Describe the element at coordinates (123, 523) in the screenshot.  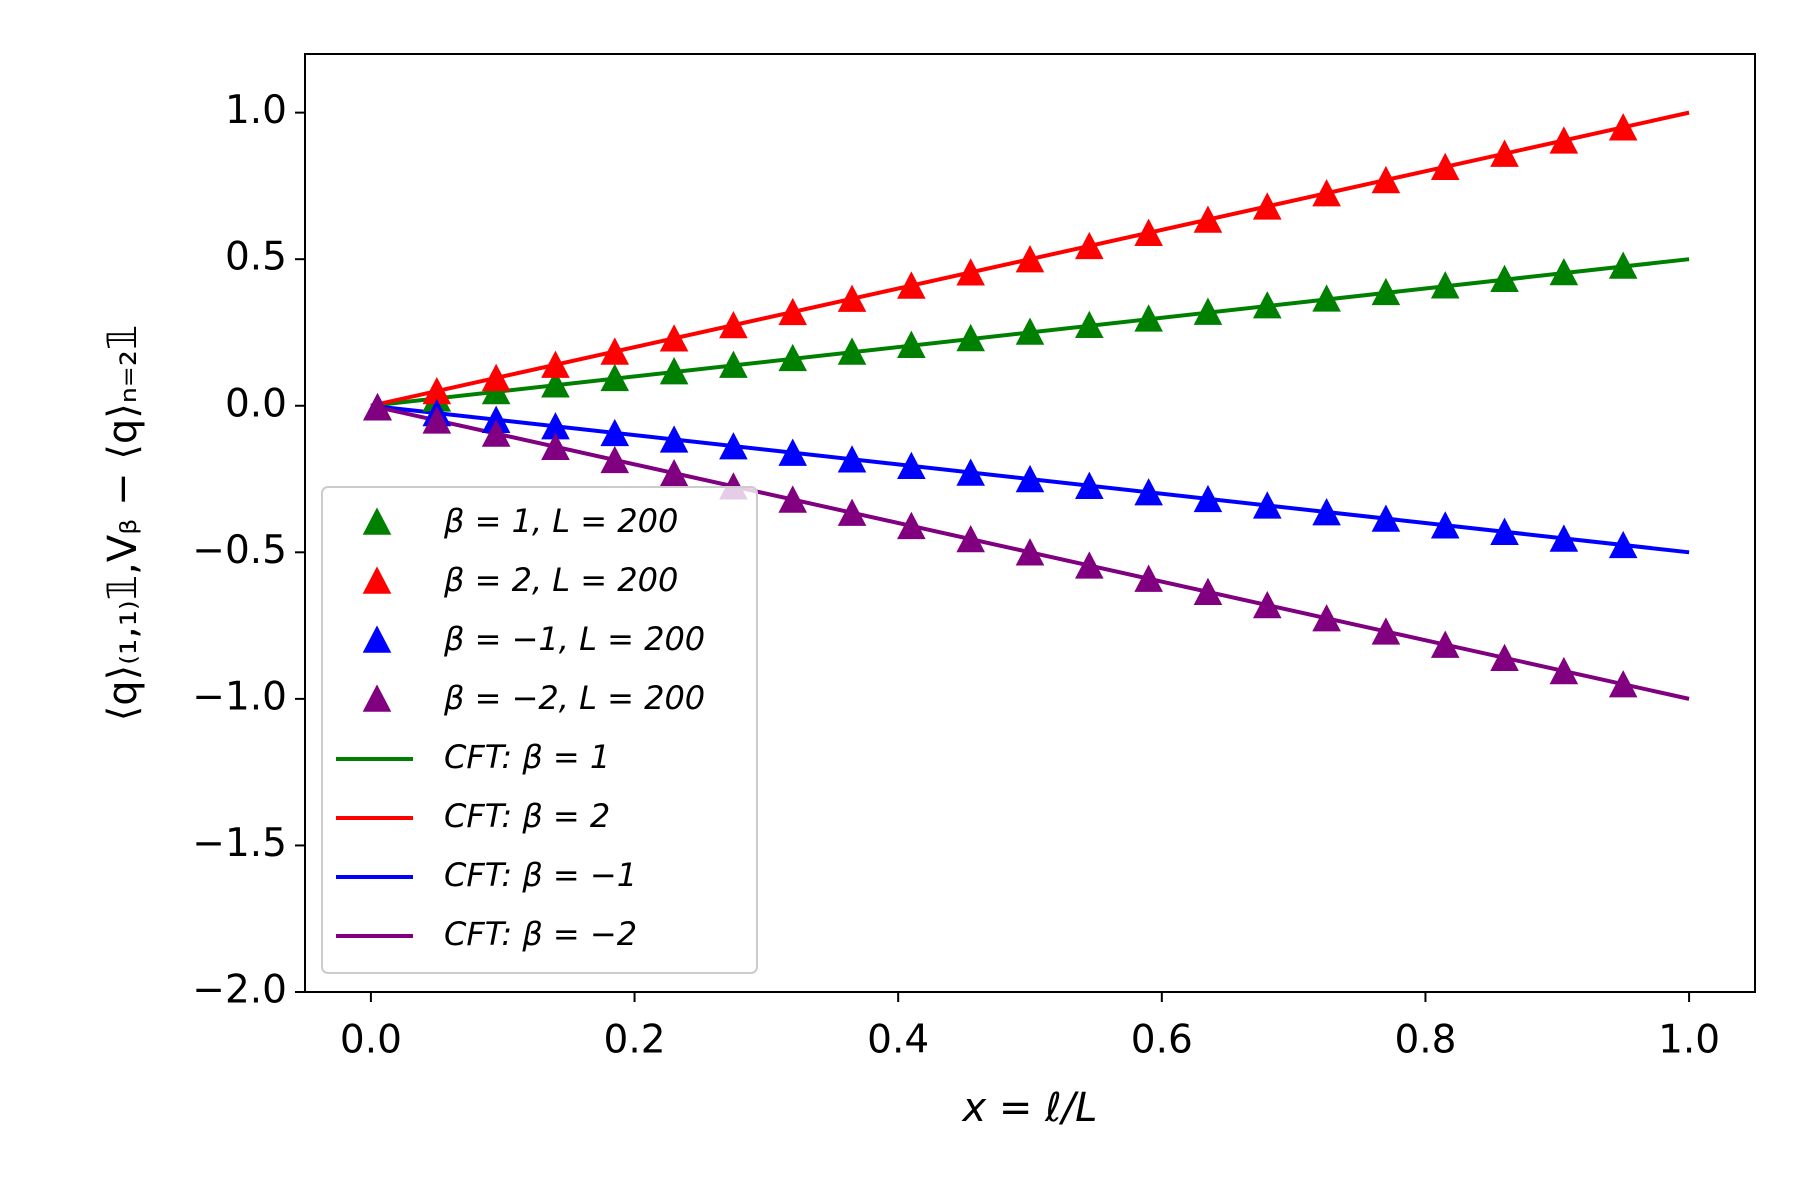
I see `y-axis-label: ⟨q⟩₍₁,₁₎𝟙,Vᵦ − ⟨q⟩ₙ₌₂𝟙` at that location.